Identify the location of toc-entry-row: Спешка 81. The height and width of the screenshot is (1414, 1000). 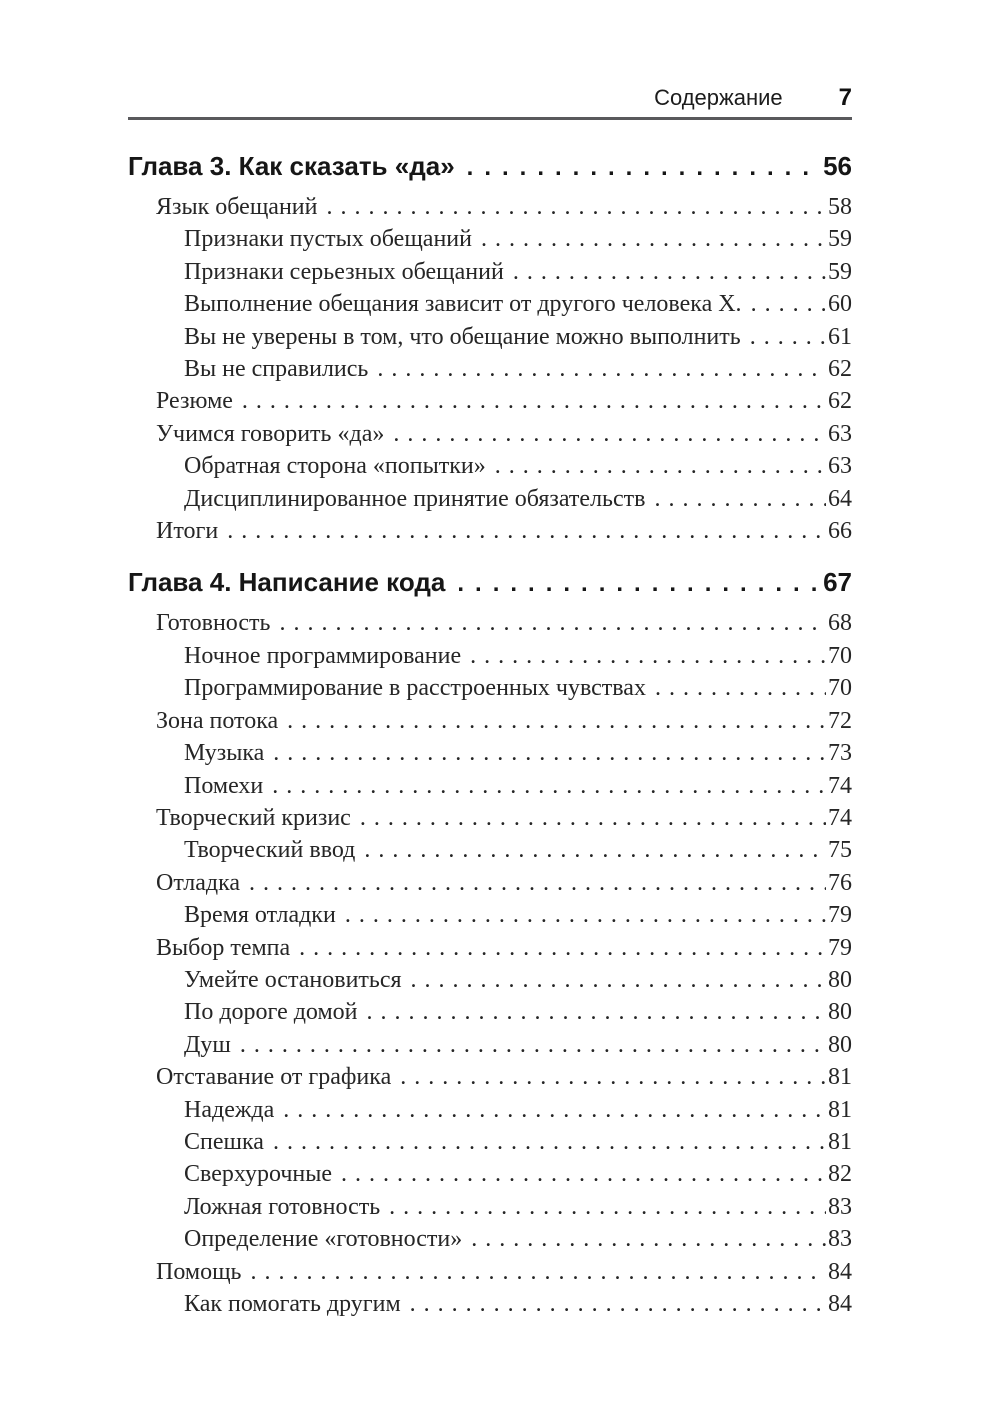
(490, 1142).